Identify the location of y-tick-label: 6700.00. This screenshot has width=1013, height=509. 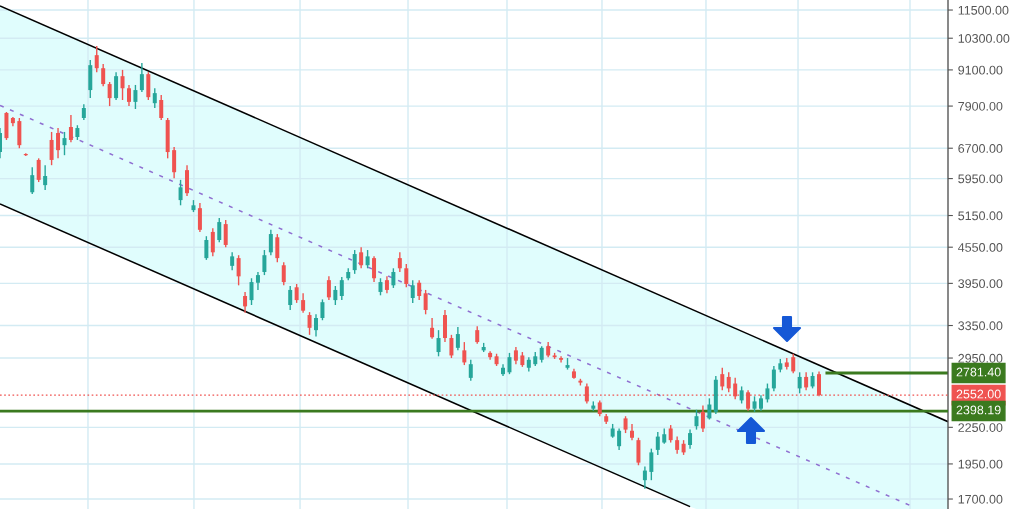
(980, 148).